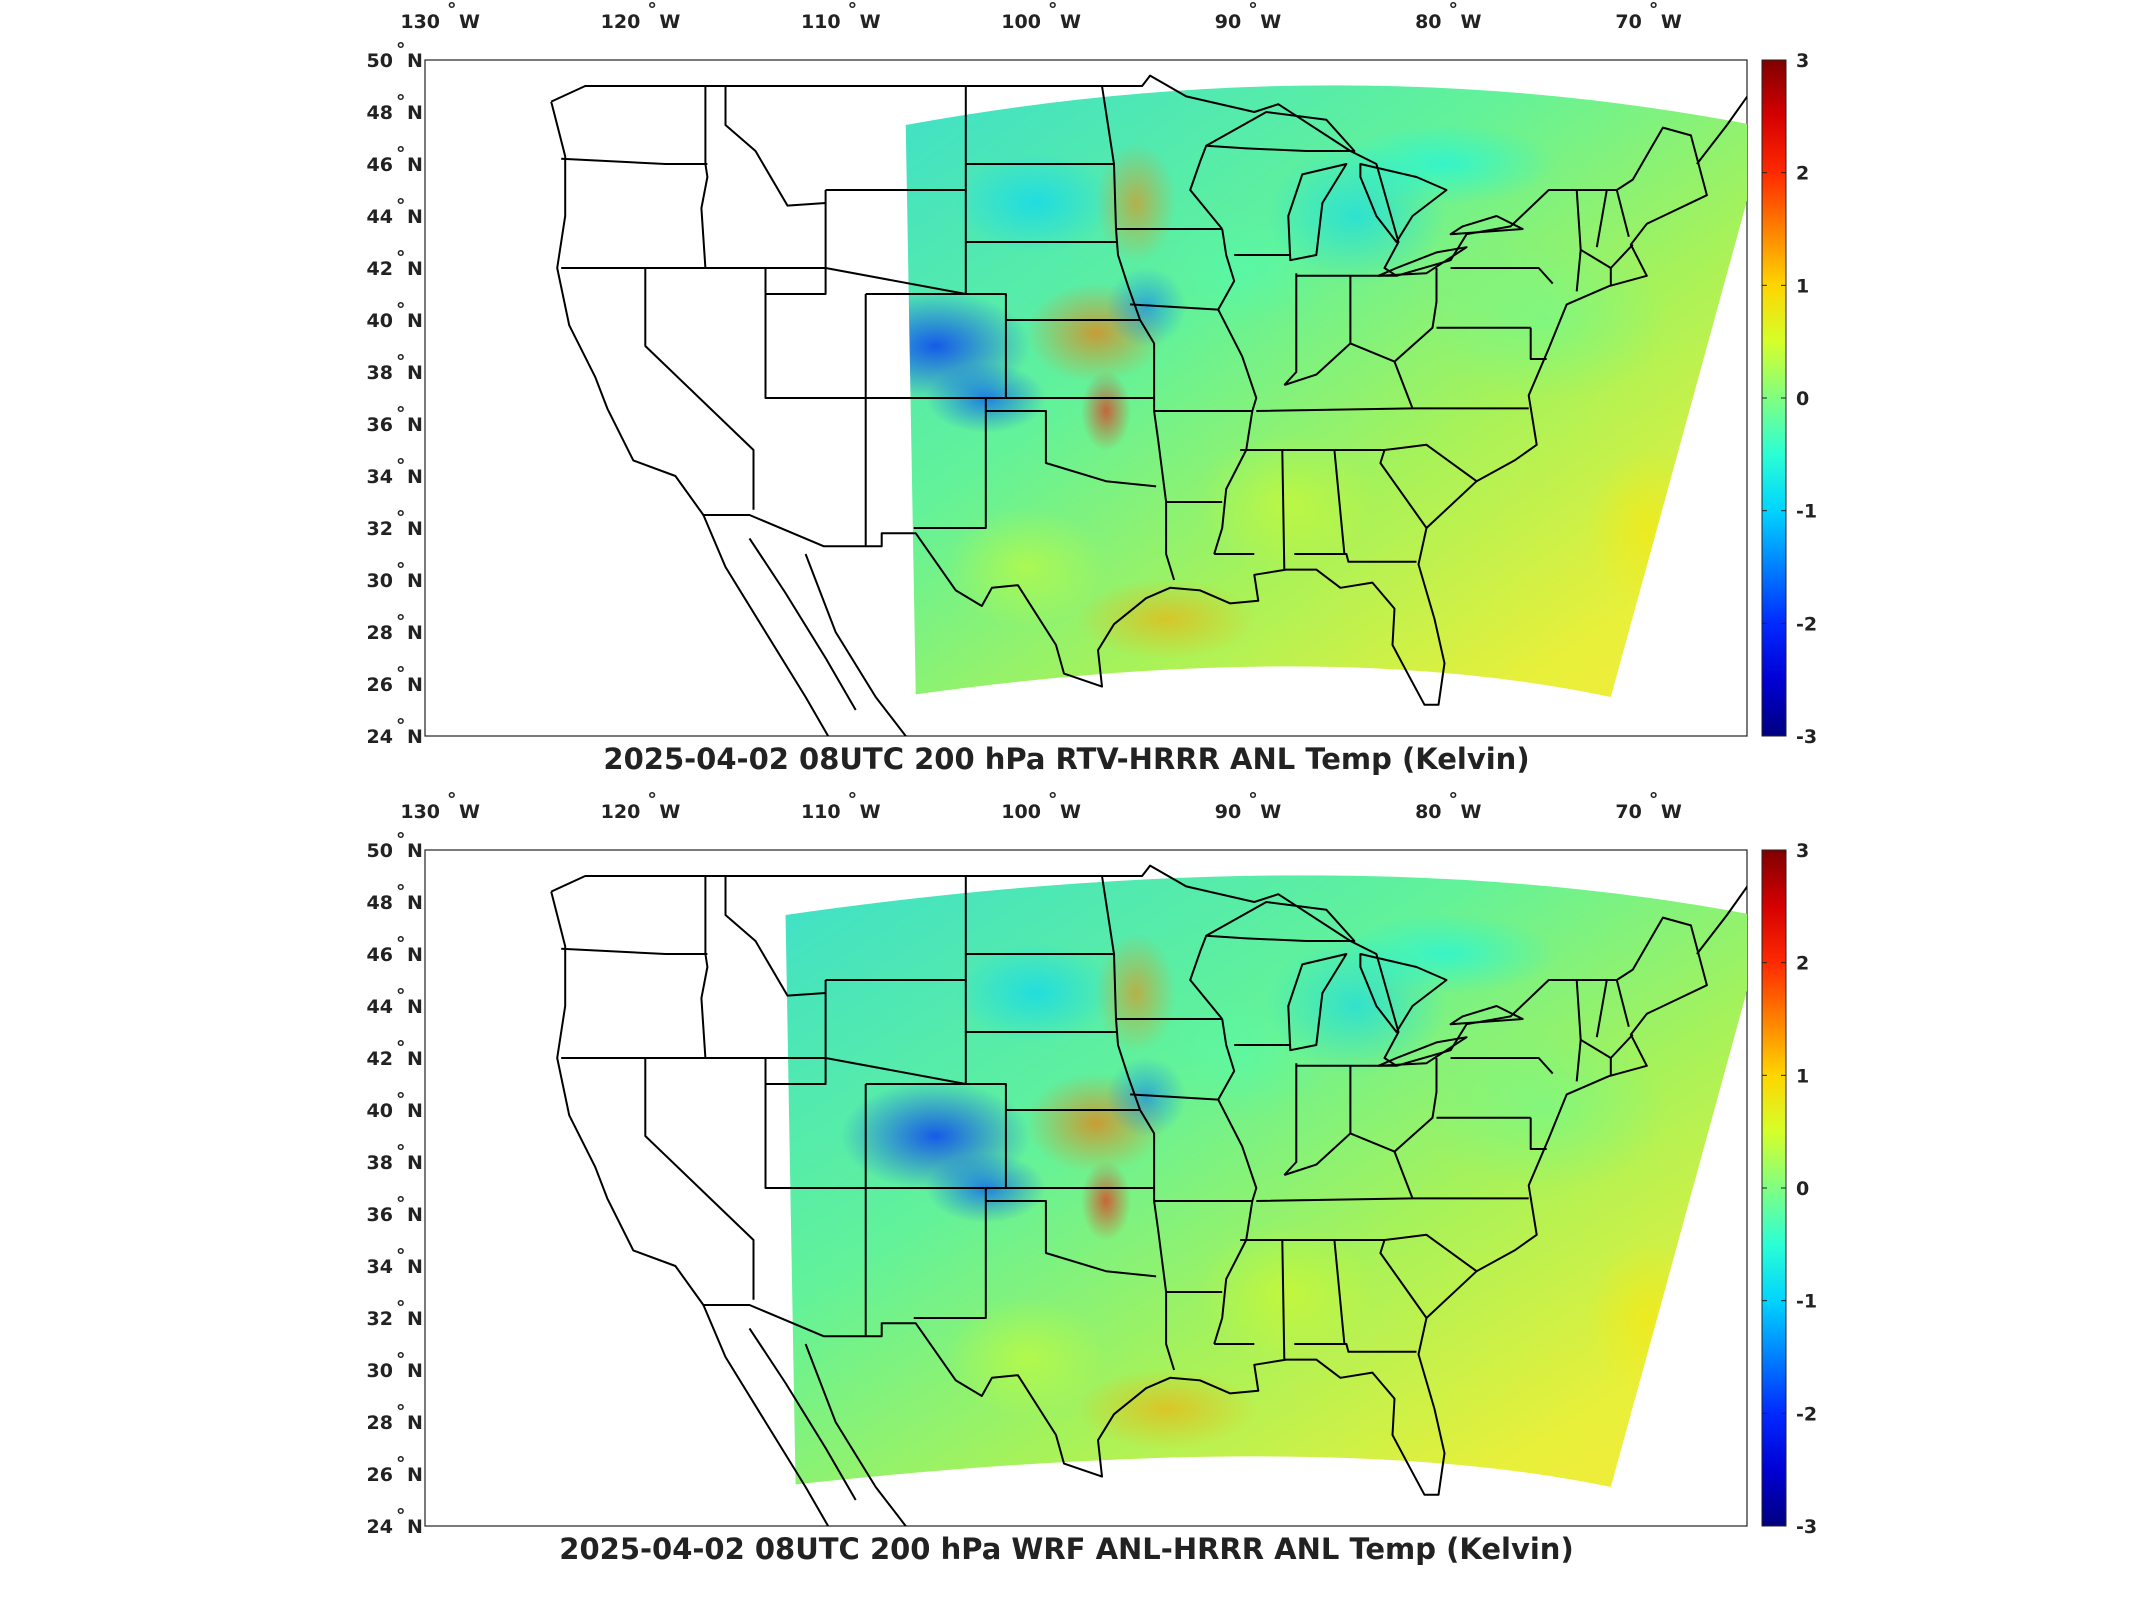 This screenshot has width=2133, height=1600. What do you see at coordinates (1228, 22) in the screenshot?
I see `lon-tick-degree: 90` at bounding box center [1228, 22].